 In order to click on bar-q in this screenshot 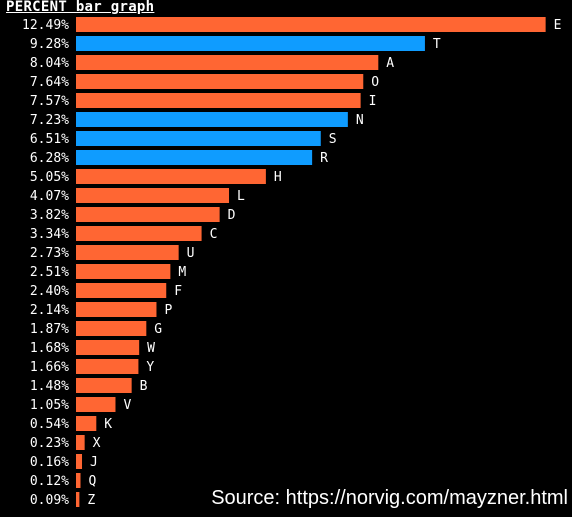, I will do `click(78, 480)`.